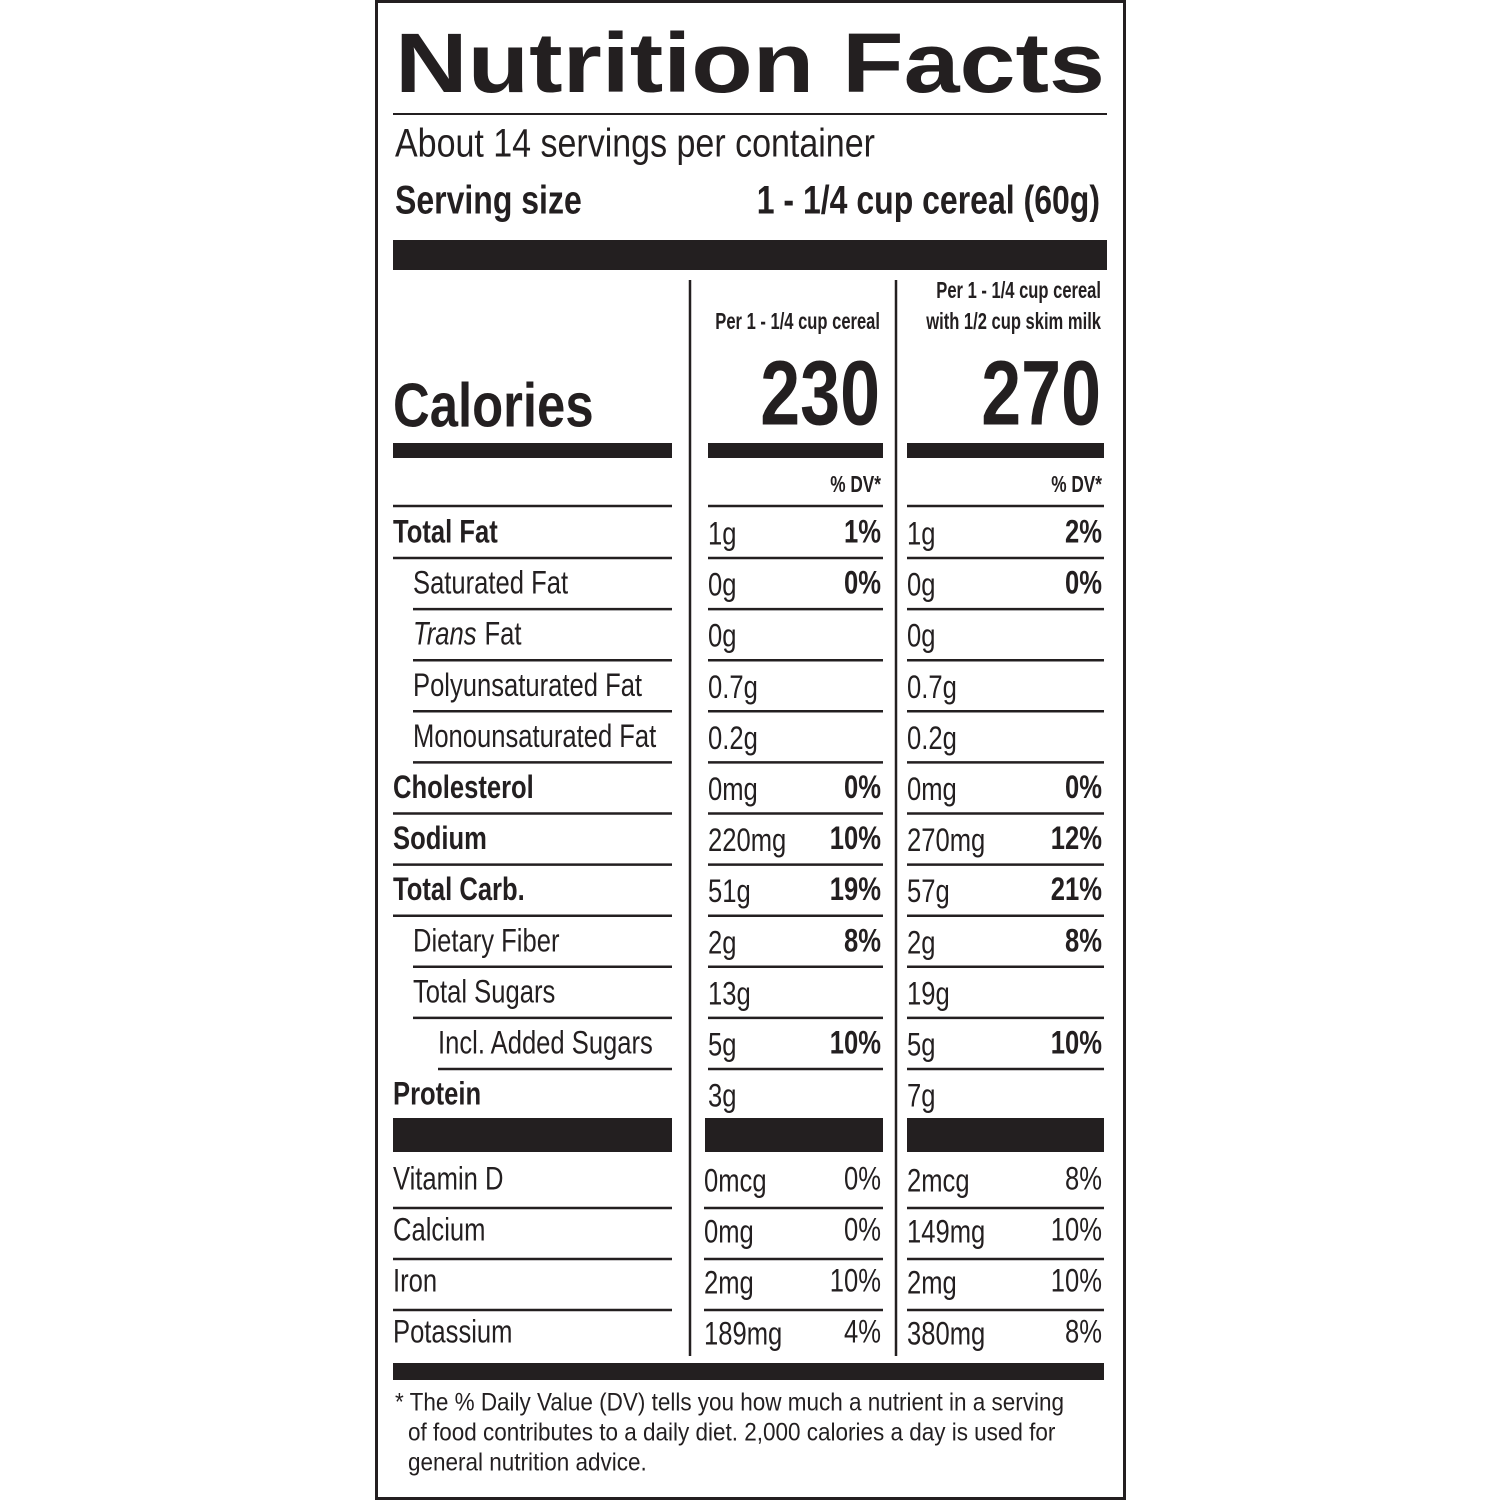 This screenshot has width=1500, height=1500. I want to click on vitamin-name: Calcium, so click(439, 1230).